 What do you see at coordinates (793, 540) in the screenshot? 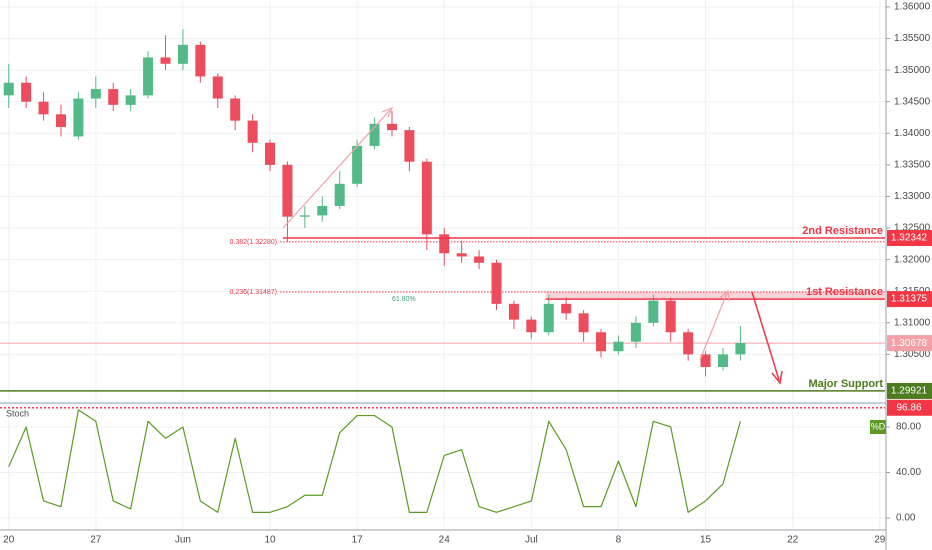
I see `x-tick-label: 22` at bounding box center [793, 540].